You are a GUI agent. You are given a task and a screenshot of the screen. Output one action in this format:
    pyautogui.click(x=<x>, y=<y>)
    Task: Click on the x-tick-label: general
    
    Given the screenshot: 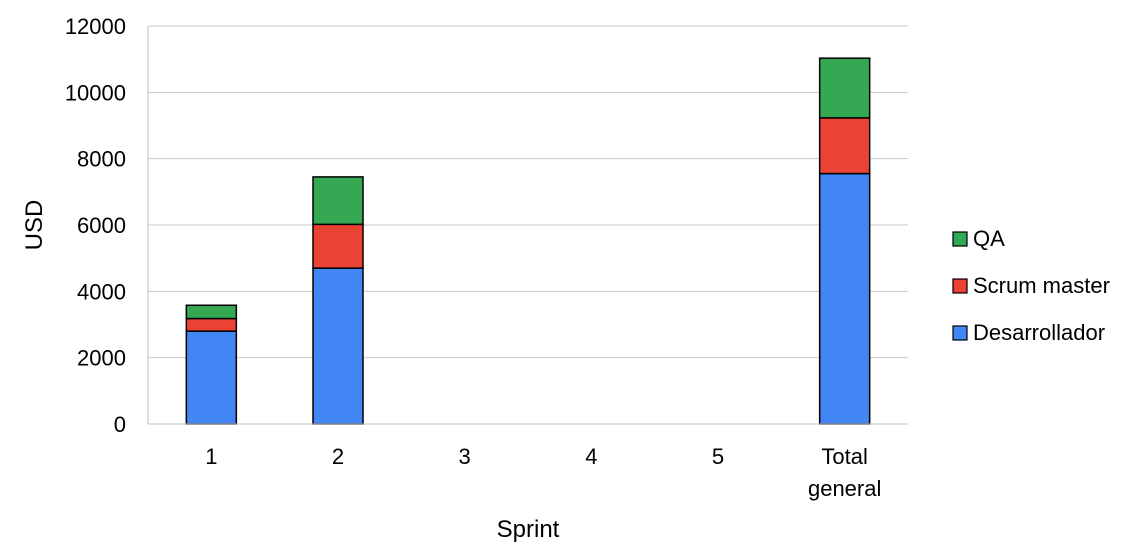 What is the action you would take?
    pyautogui.click(x=844, y=488)
    